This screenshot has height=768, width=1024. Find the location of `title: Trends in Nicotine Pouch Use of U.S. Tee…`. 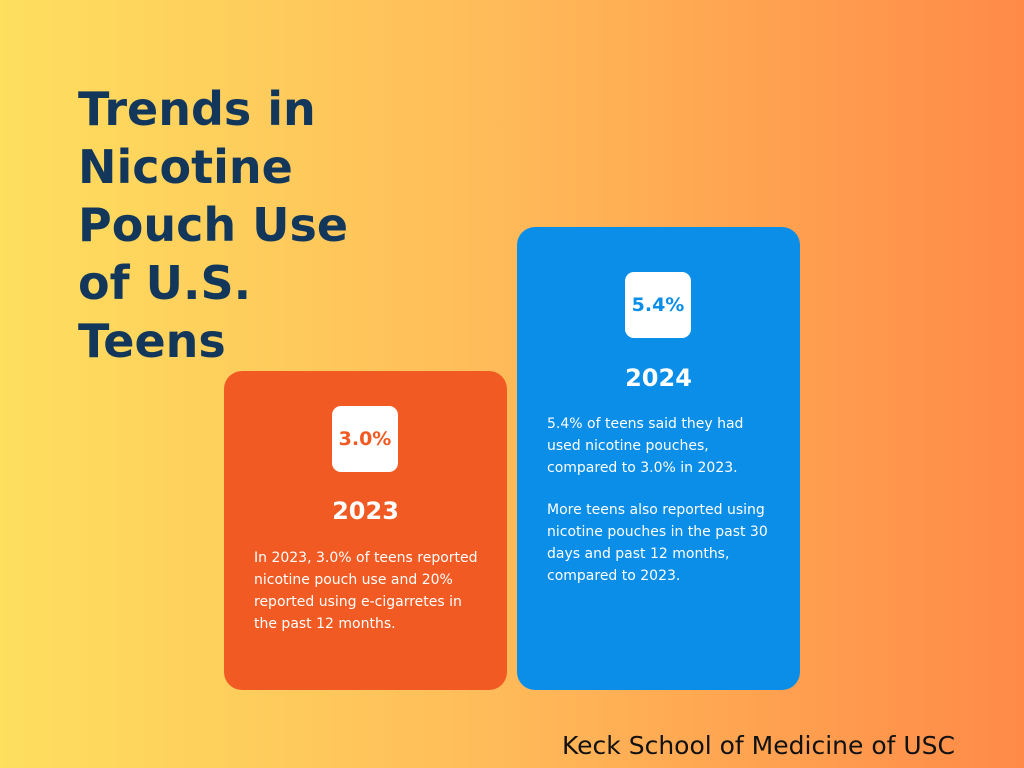

title: Trends in Nicotine Pouch Use of U.S. Tee… is located at coordinates (213, 225).